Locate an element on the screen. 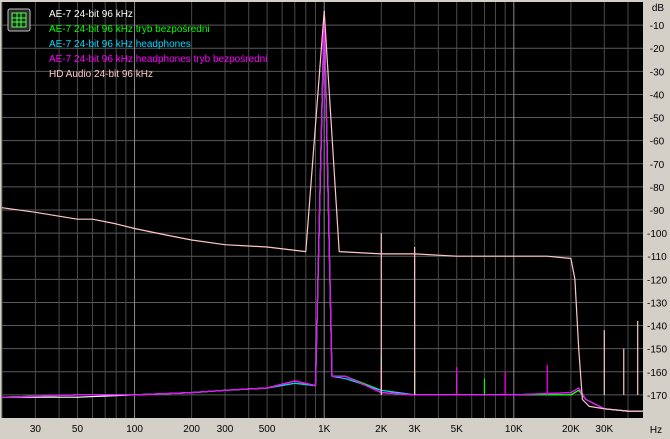 The width and height of the screenshot is (670, 439). x-tick-label: 5K is located at coordinates (457, 429).